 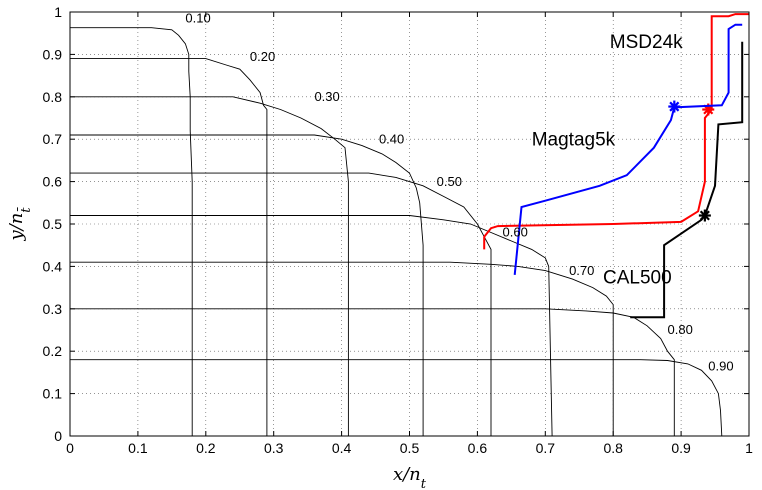 What do you see at coordinates (70, 448) in the screenshot?
I see `x-tick-label: 0` at bounding box center [70, 448].